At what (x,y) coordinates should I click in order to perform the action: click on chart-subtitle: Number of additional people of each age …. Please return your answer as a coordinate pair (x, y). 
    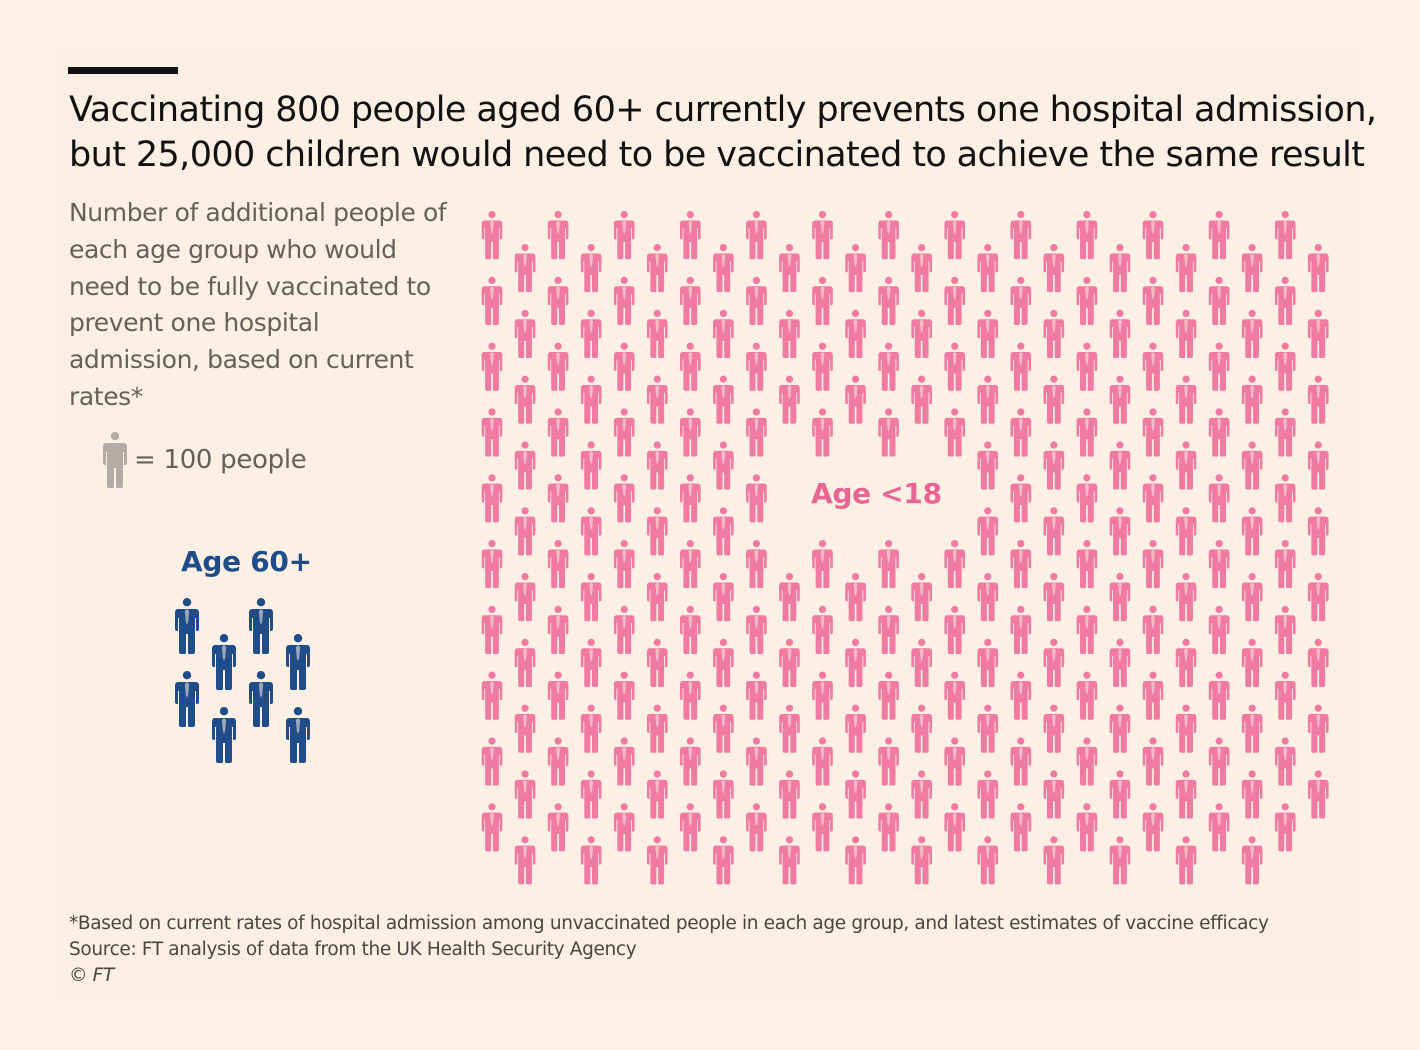
    Looking at the image, I should click on (258, 304).